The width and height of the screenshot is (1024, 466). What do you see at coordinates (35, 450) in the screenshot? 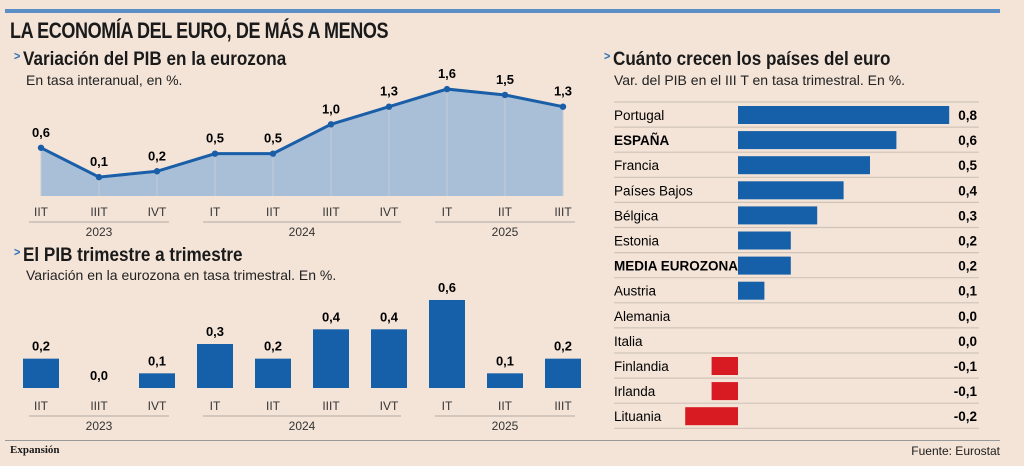
I see `brand-logo: Expansión` at bounding box center [35, 450].